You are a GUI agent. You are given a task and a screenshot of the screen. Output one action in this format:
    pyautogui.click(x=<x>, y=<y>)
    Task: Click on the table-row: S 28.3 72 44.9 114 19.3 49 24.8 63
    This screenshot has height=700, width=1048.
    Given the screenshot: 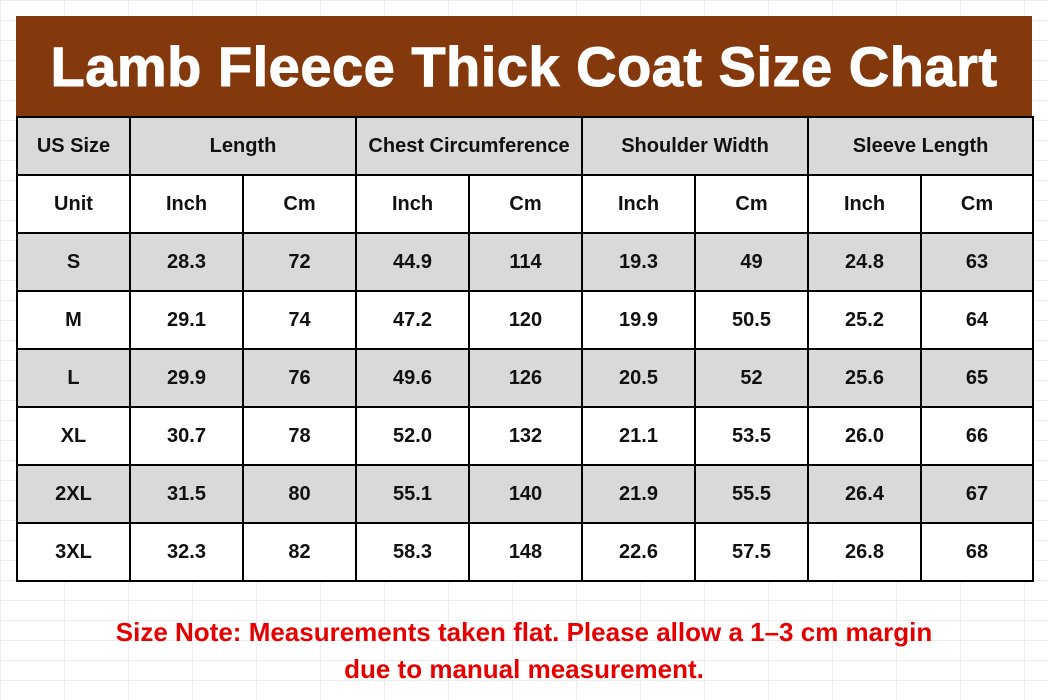 What is the action you would take?
    pyautogui.click(x=525, y=262)
    